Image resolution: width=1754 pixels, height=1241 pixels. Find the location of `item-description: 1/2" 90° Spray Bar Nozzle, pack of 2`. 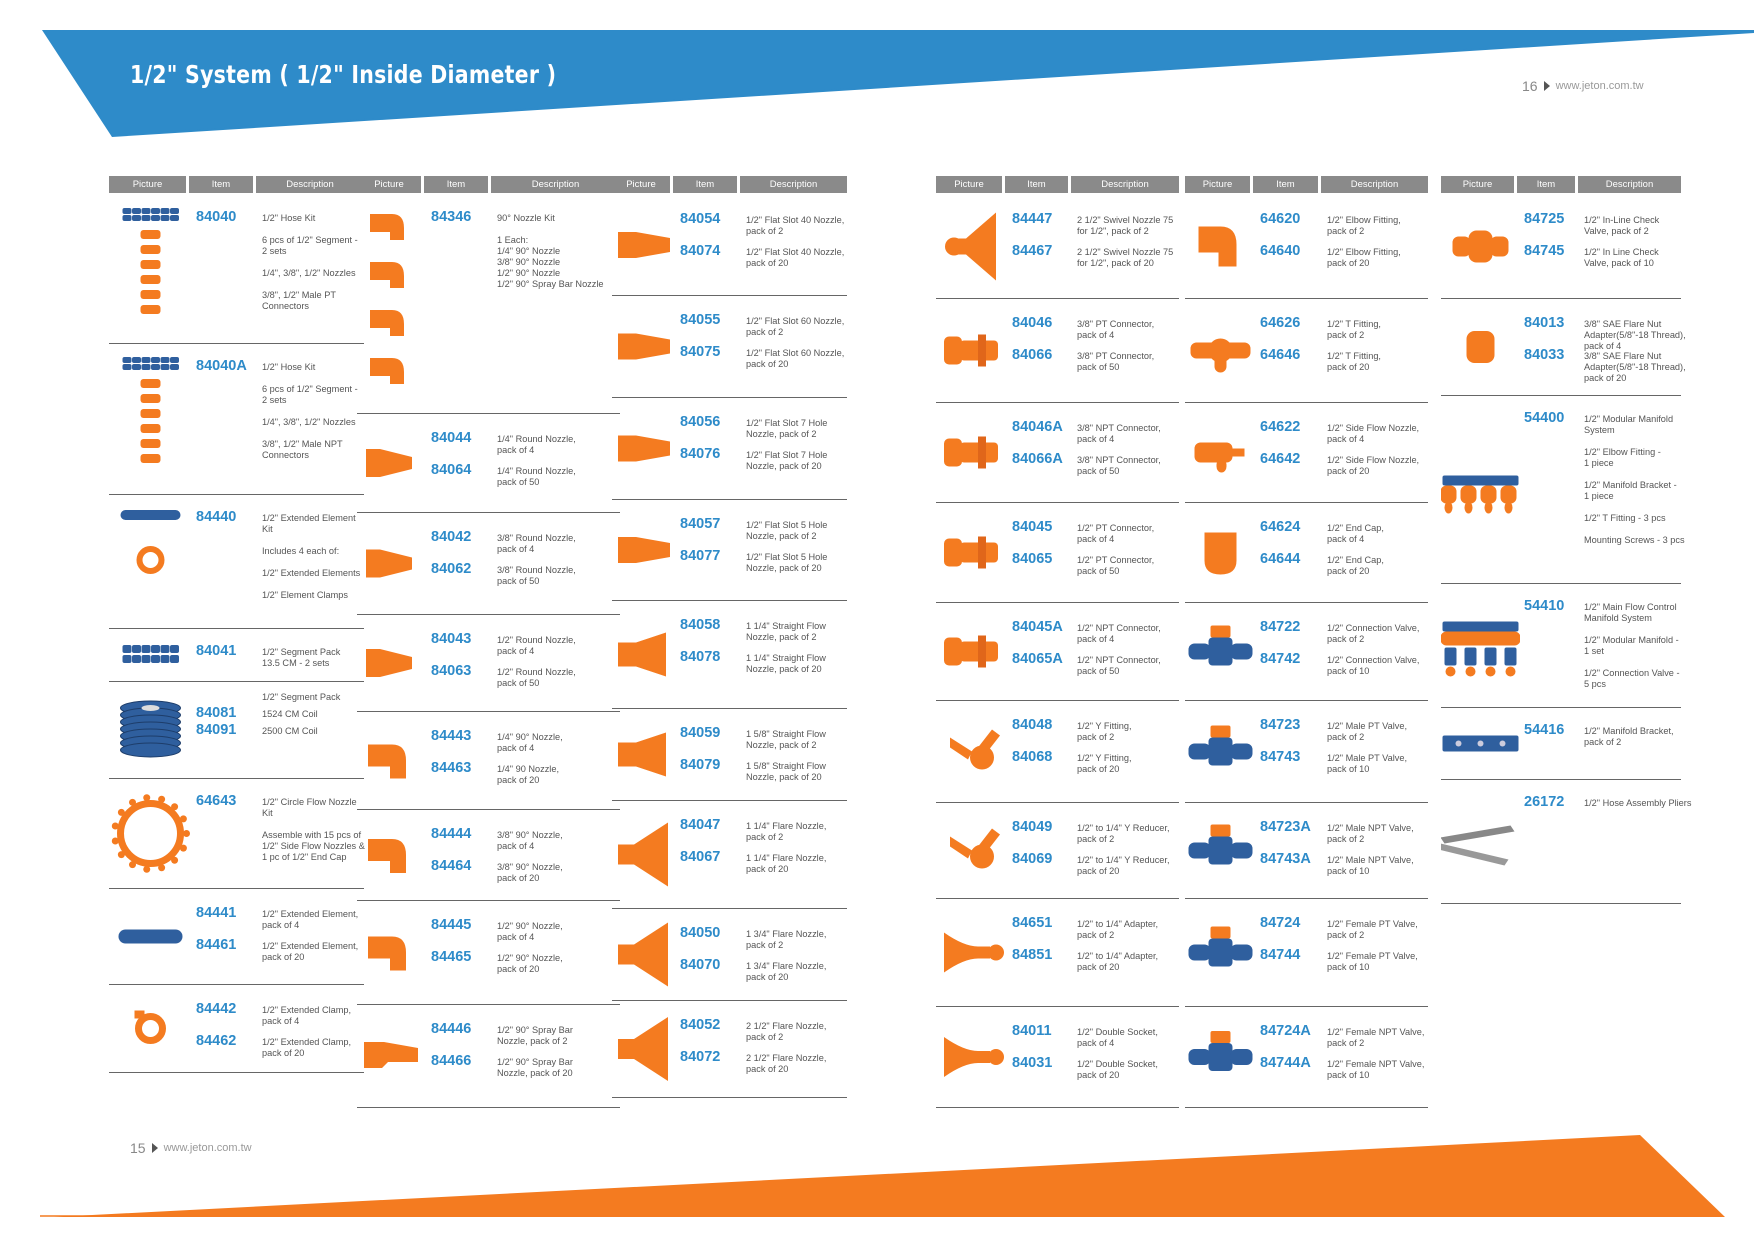

item-description: 1/2" 90° Spray Bar Nozzle, pack of 2 is located at coordinates (535, 1035).